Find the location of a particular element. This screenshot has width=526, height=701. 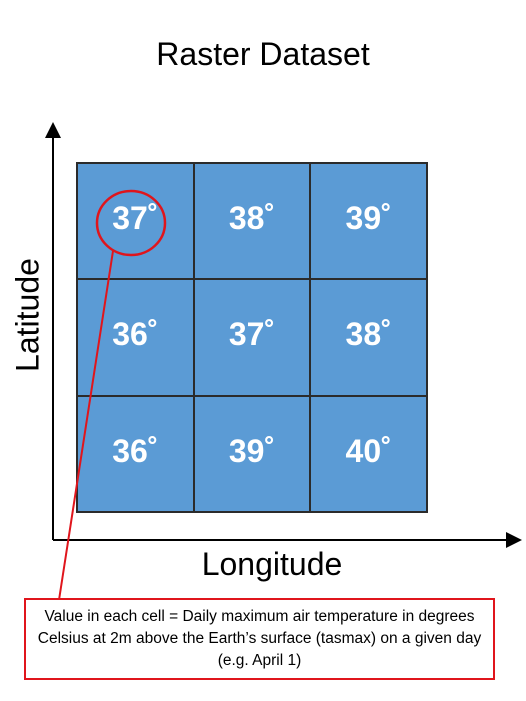

highlight-circle is located at coordinates (131, 223).